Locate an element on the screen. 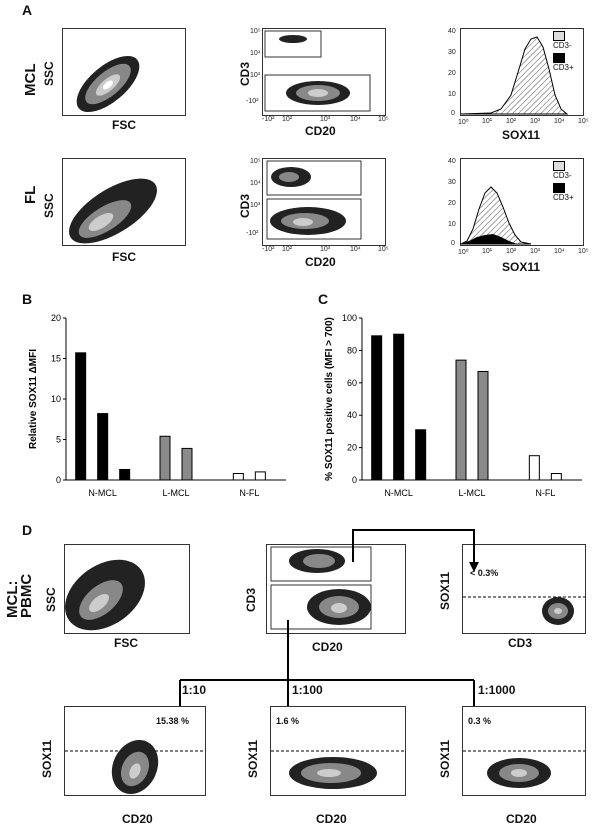 The image size is (600, 827). d-gate-pct: < 0.3% is located at coordinates (484, 573).